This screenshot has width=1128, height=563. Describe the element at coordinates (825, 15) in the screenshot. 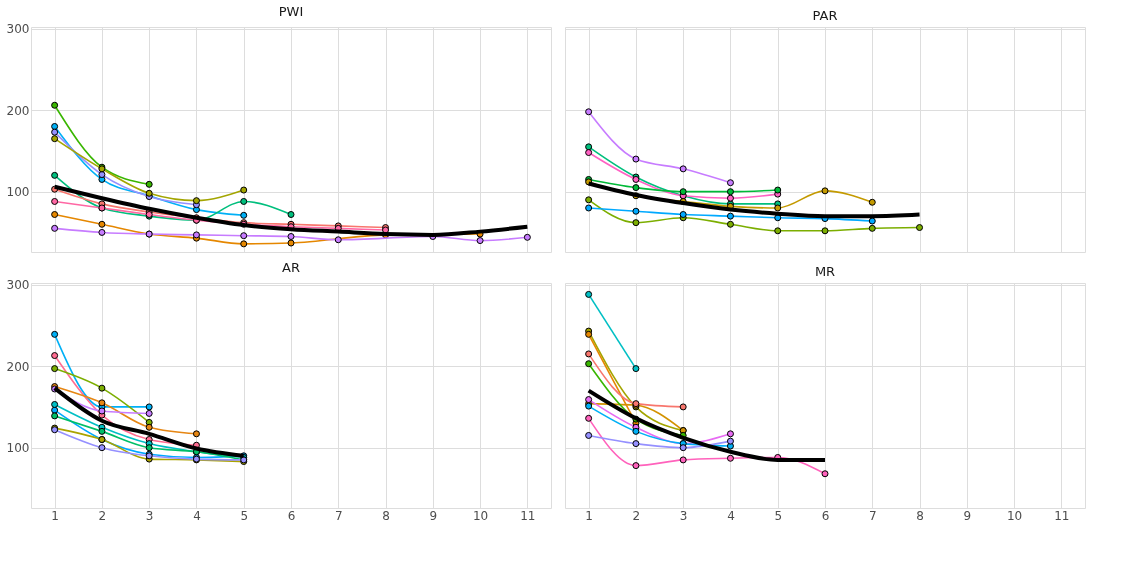

I see `chart-title: PAR` at that location.